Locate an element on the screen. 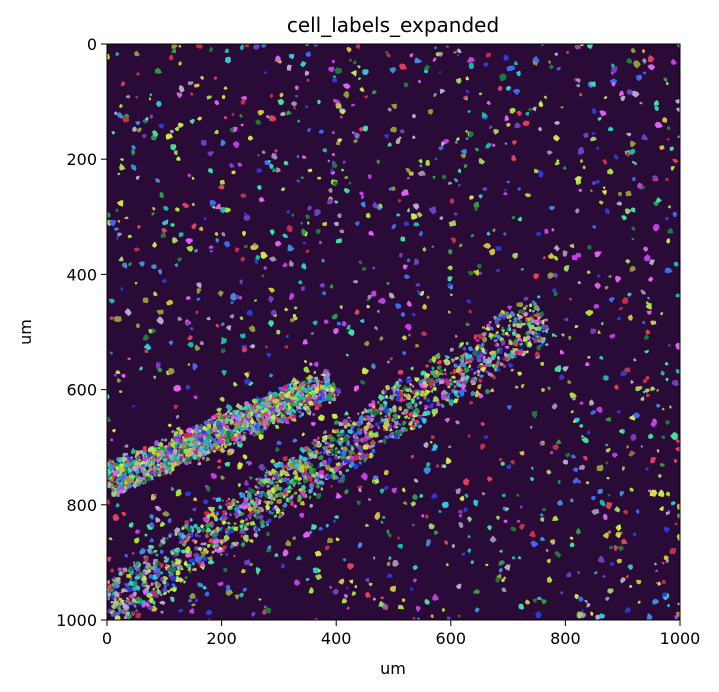  x-tick-label: 600 is located at coordinates (451, 638).